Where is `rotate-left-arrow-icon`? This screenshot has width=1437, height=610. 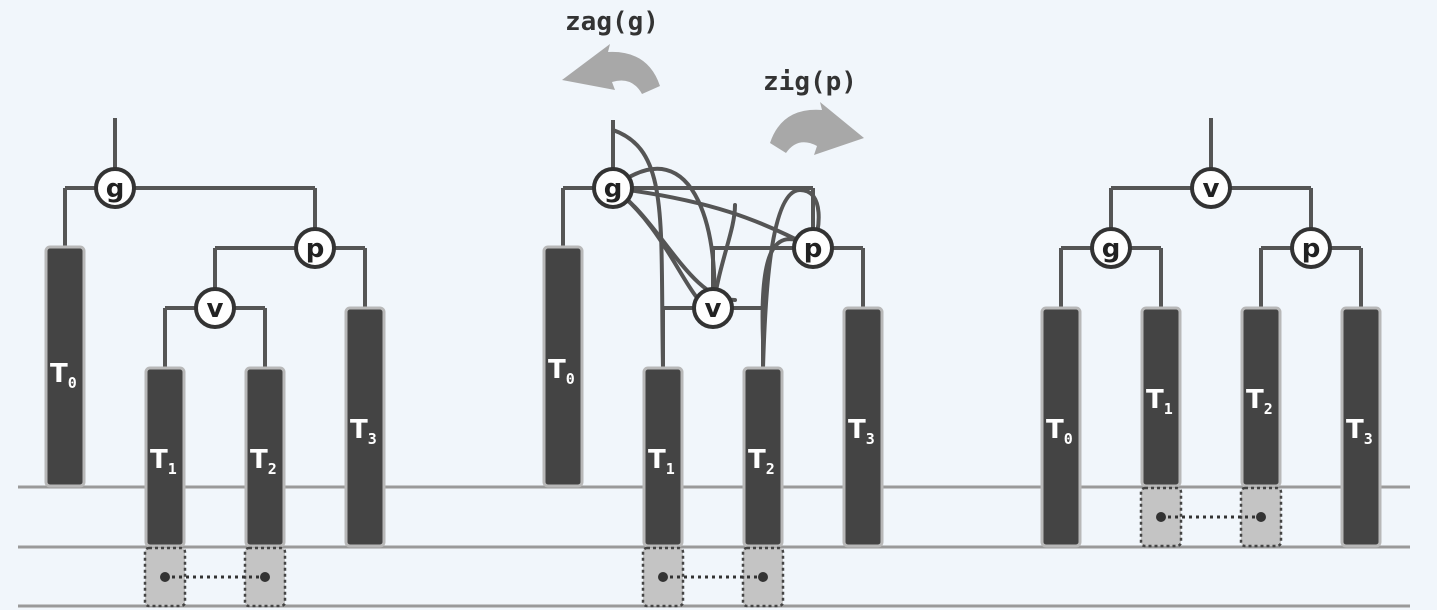 rotate-left-arrow-icon is located at coordinates (611, 69).